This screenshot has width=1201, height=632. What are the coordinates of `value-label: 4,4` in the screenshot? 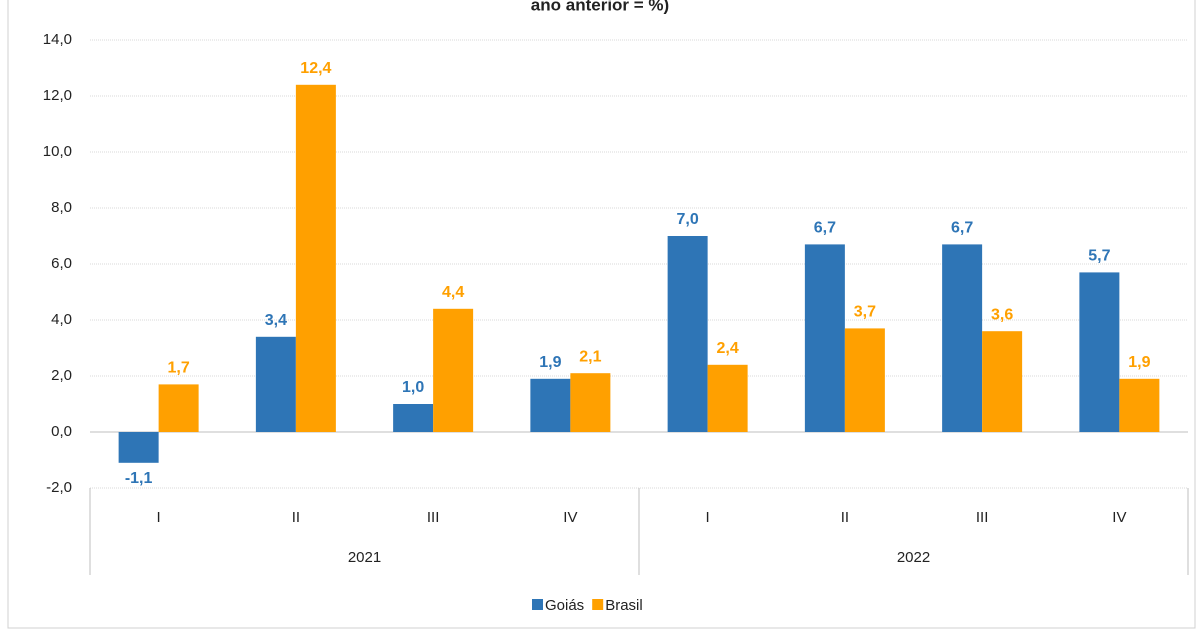 It's located at (453, 292).